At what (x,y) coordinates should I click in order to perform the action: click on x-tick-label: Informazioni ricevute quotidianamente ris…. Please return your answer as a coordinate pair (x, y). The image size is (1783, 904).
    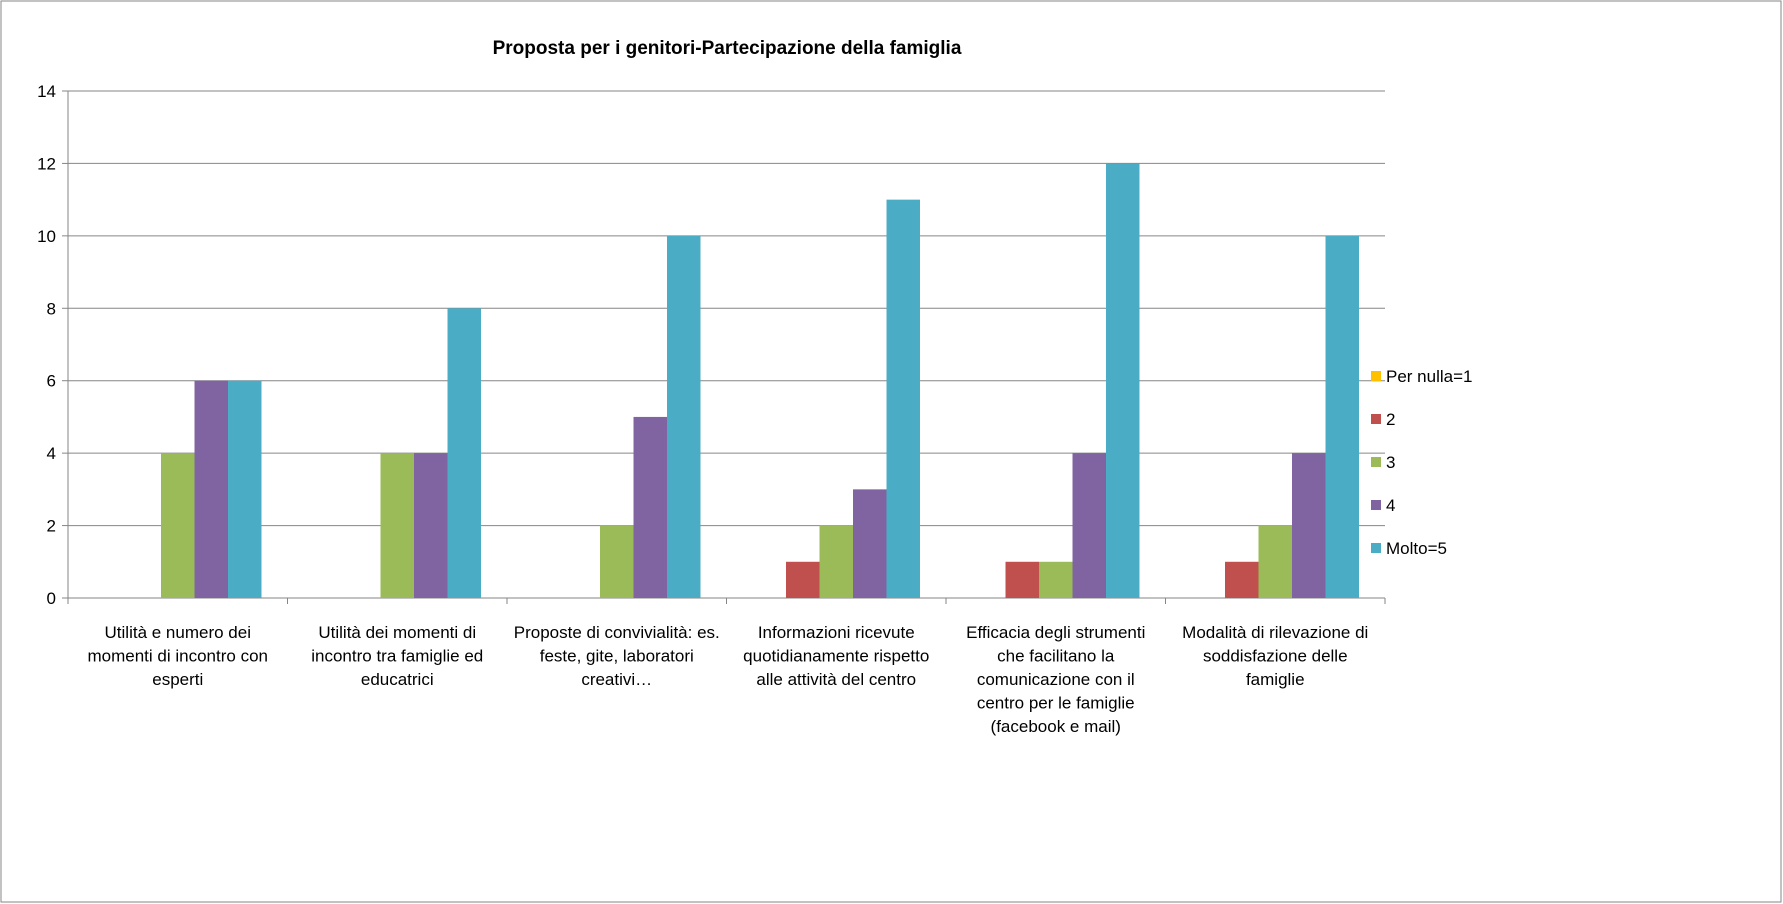
    Looking at the image, I should click on (836, 656).